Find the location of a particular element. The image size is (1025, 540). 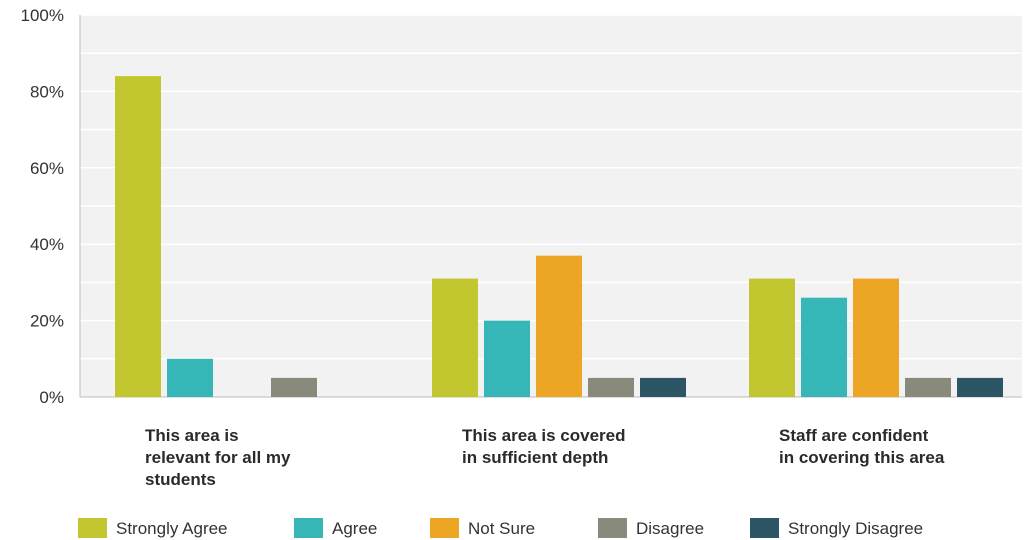

category-label-line: Staff are confident is located at coordinates (854, 435).